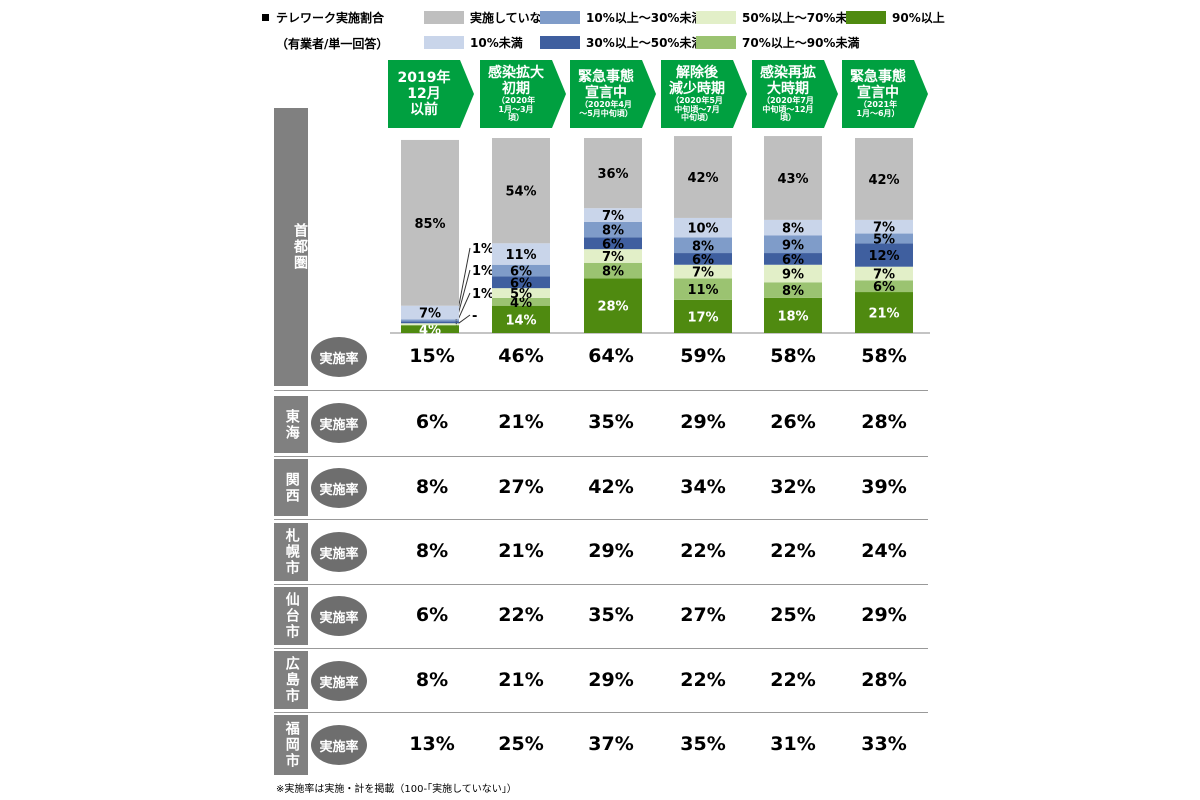 Image resolution: width=1200 pixels, height=800 pixels. I want to click on data-label: 85%, so click(429, 224).